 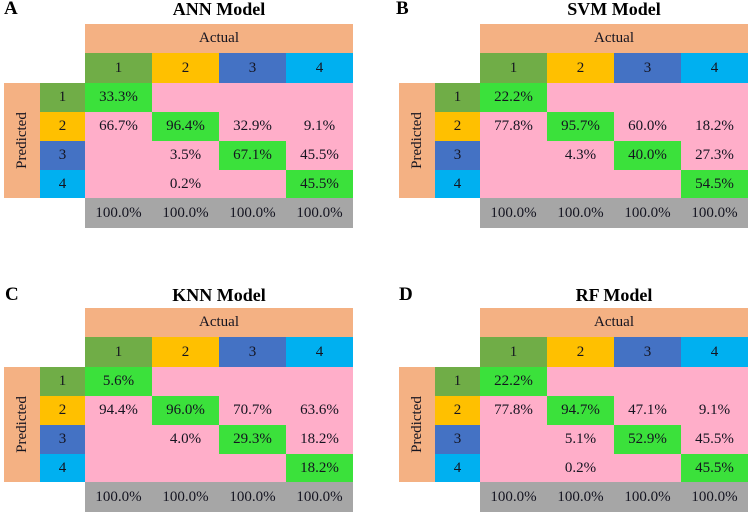 I want to click on matrix-cell: 66.7%, so click(x=118, y=126).